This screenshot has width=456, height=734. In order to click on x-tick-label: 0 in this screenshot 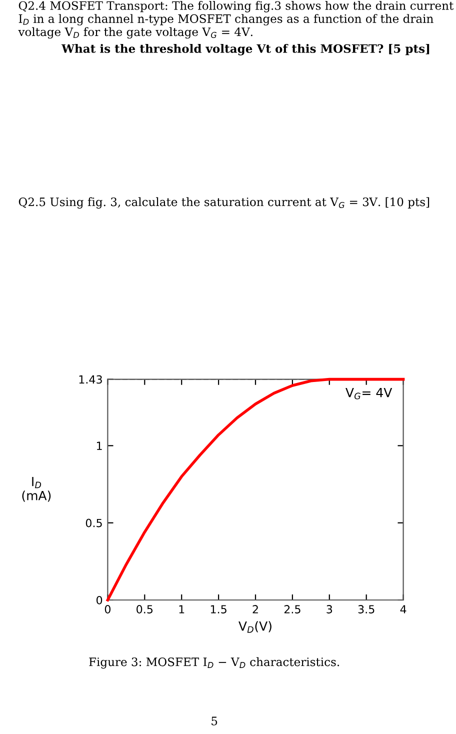, I will do `click(107, 609)`.